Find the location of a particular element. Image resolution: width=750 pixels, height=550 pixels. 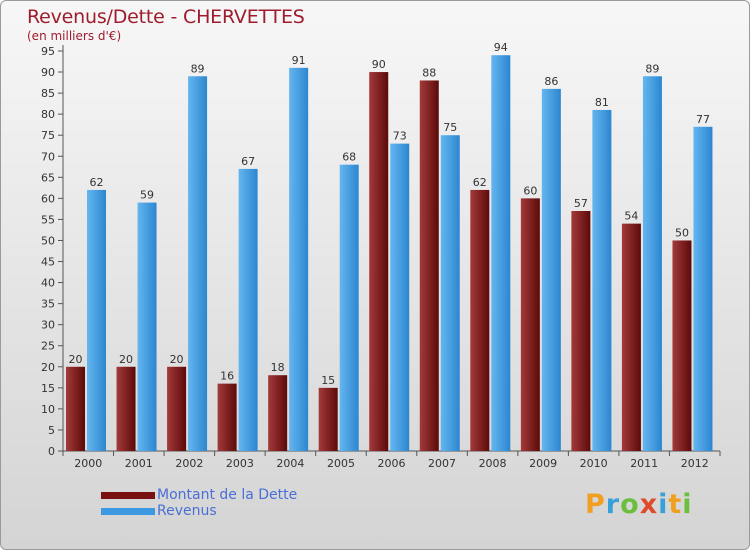

data-label: 18 is located at coordinates (278, 367).